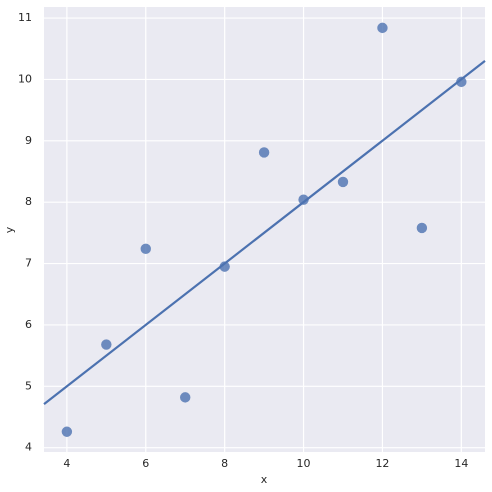 The image size is (492, 492). Describe the element at coordinates (461, 463) in the screenshot. I see `x-tick-label: 14` at that location.